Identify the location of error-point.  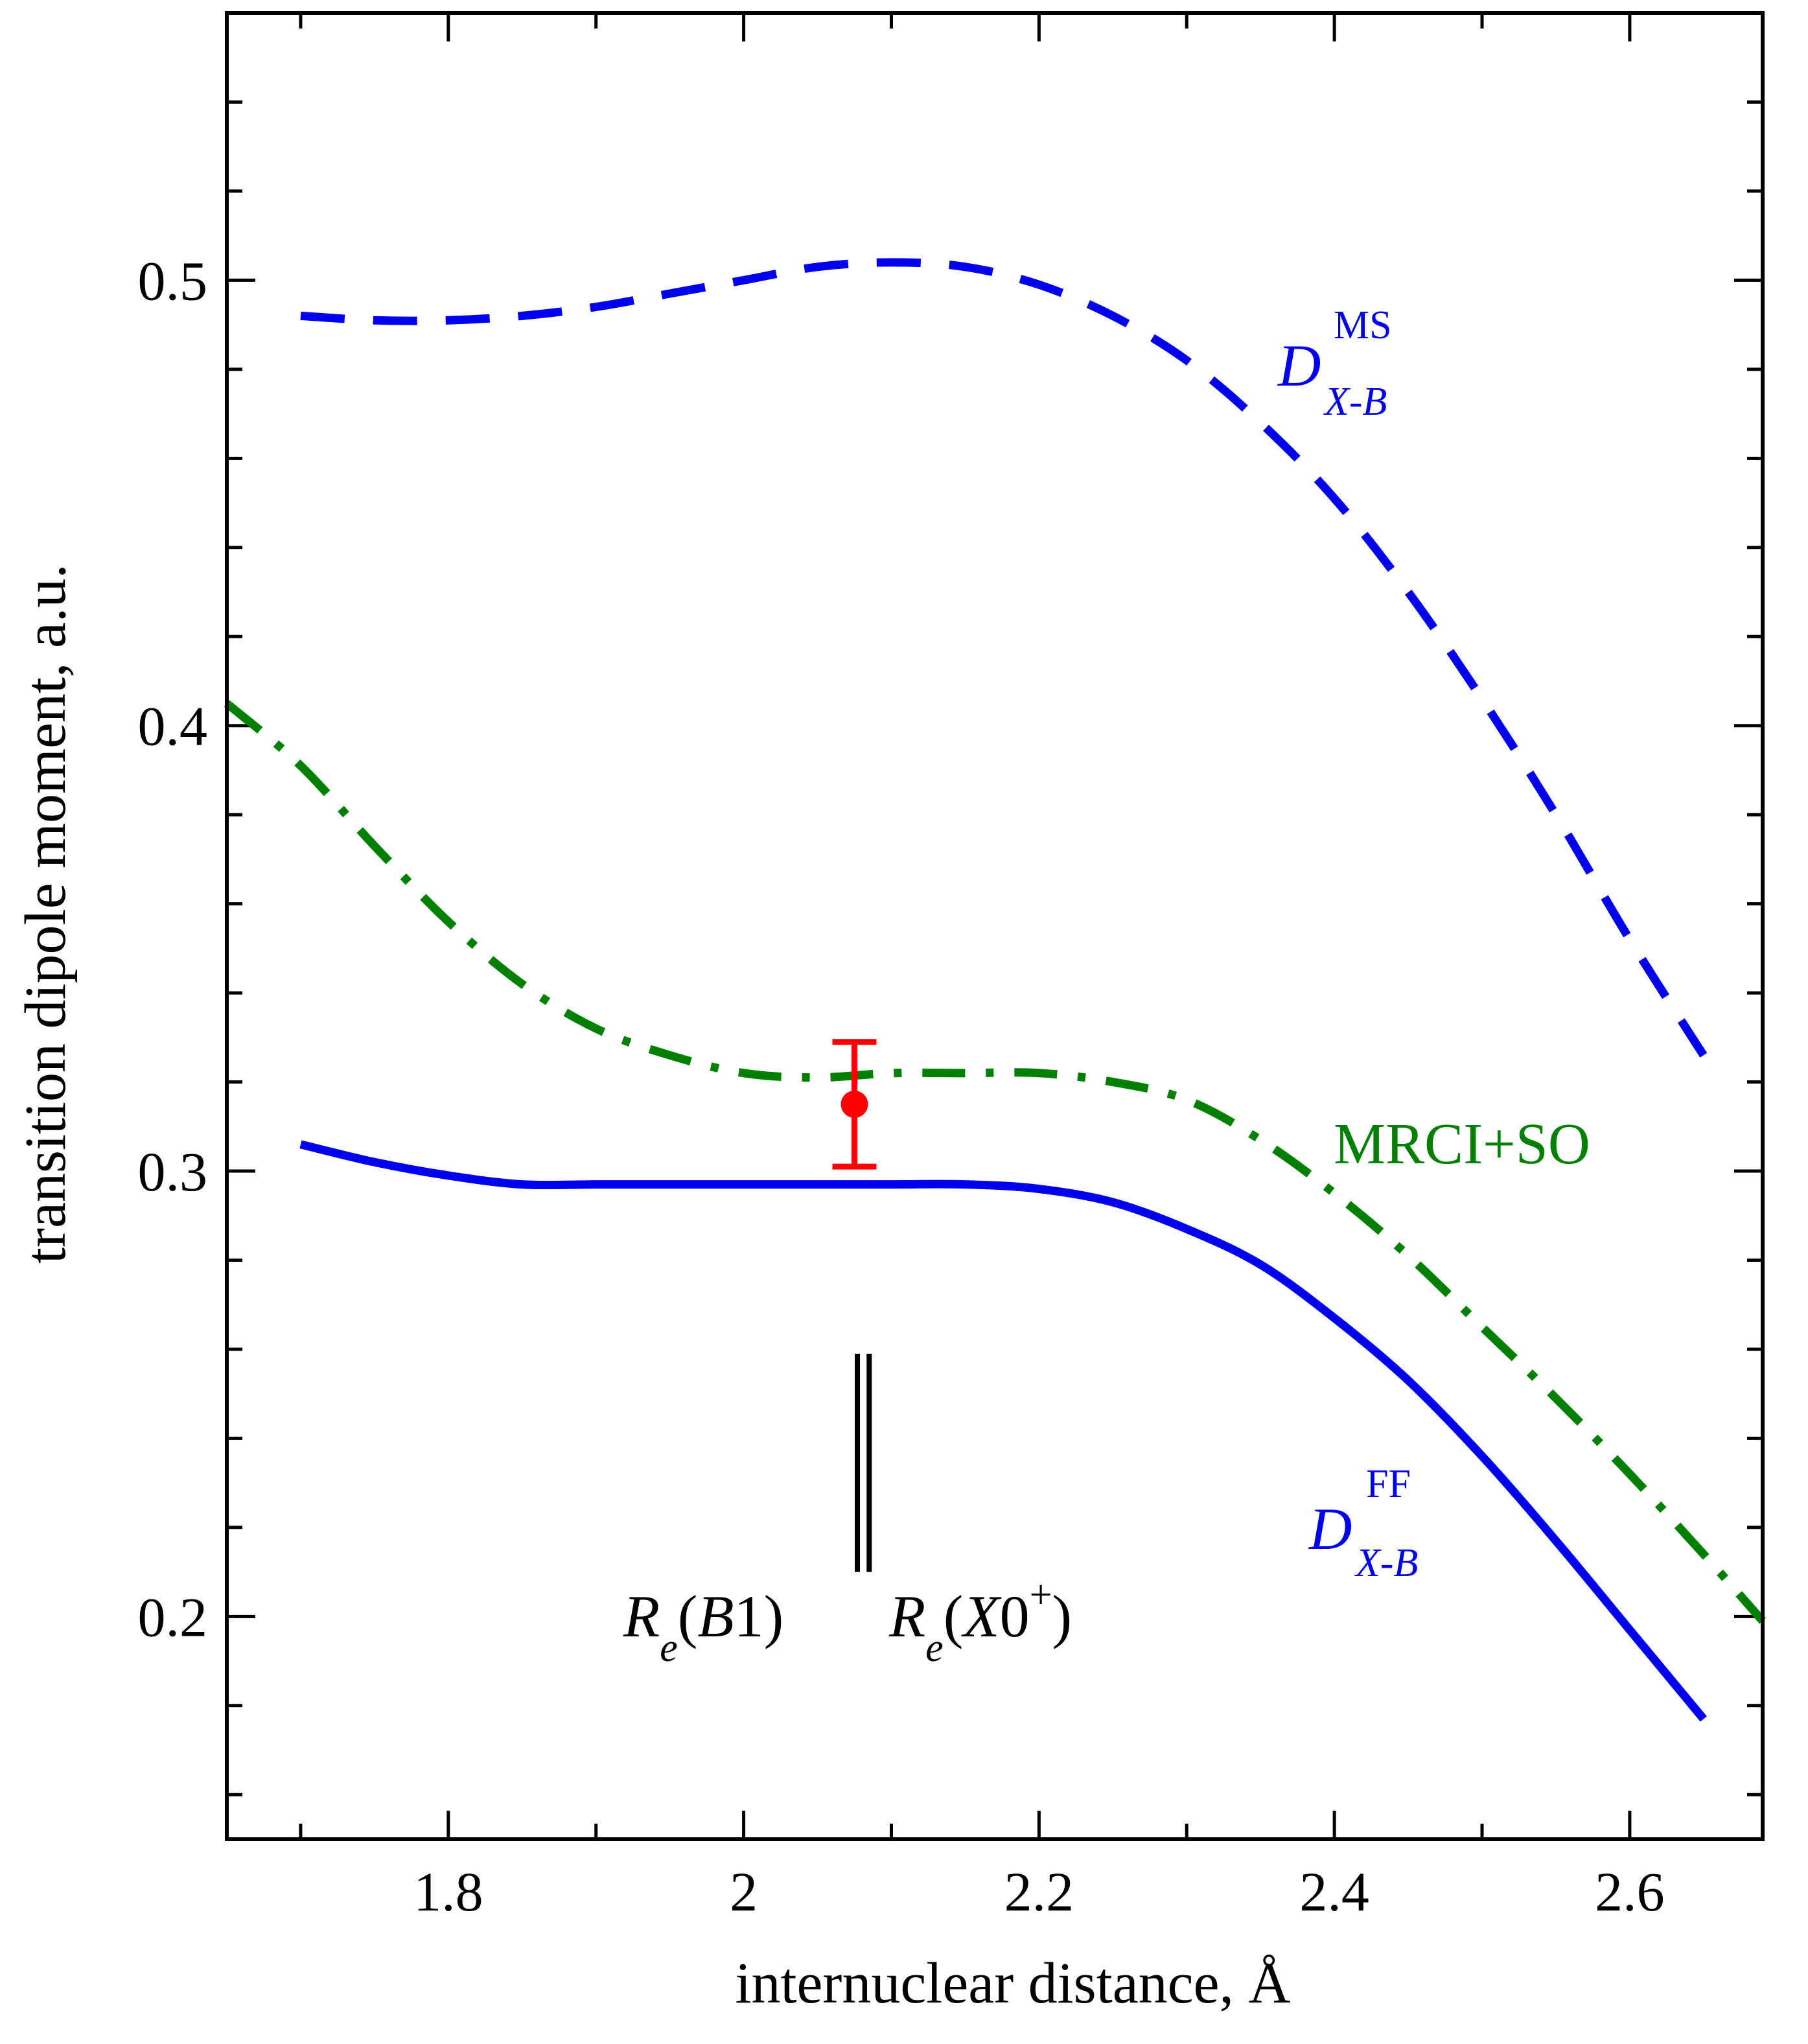
(854, 1104).